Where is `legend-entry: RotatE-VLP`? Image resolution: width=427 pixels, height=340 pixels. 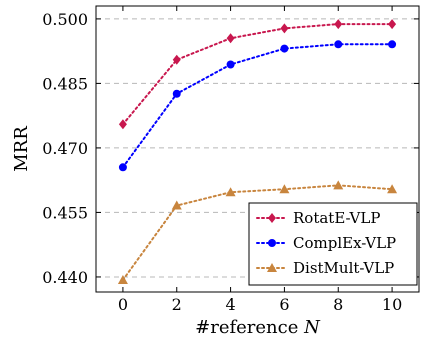 legend-entry: RotatE-VLP is located at coordinates (318, 218).